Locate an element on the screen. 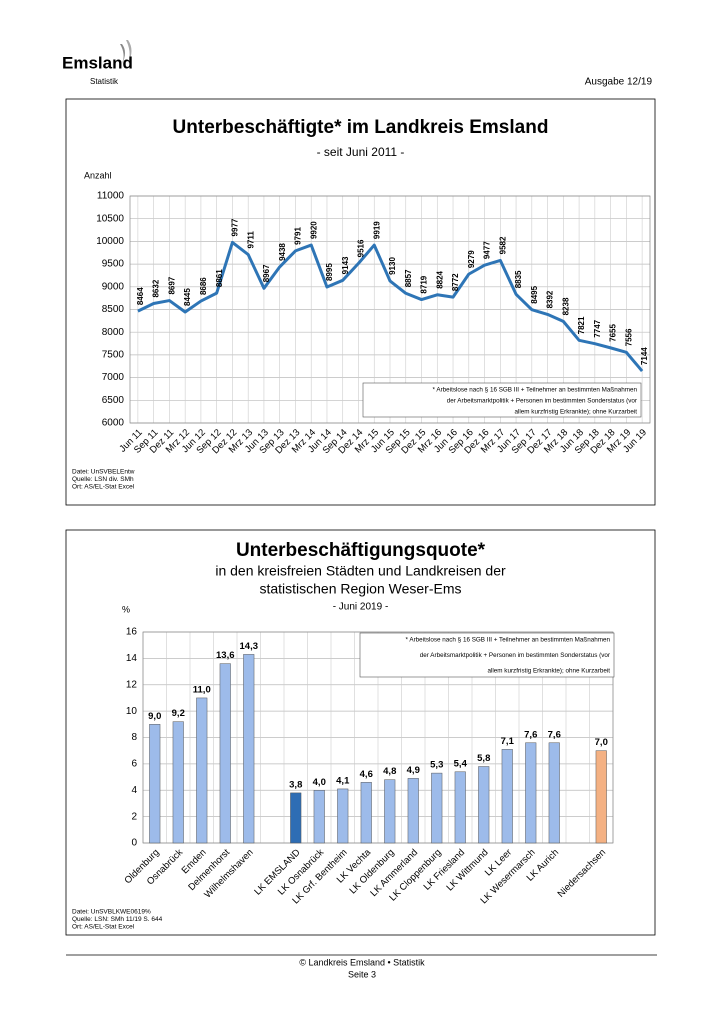 The image size is (724, 1024). data-label: 9143 is located at coordinates (345, 265).